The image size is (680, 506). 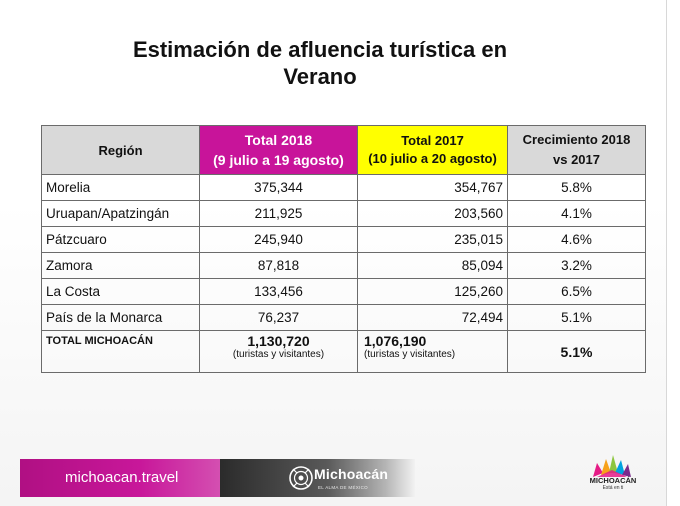 I want to click on footer-magenta-bar: michoacan.travel, so click(x=120, y=478).